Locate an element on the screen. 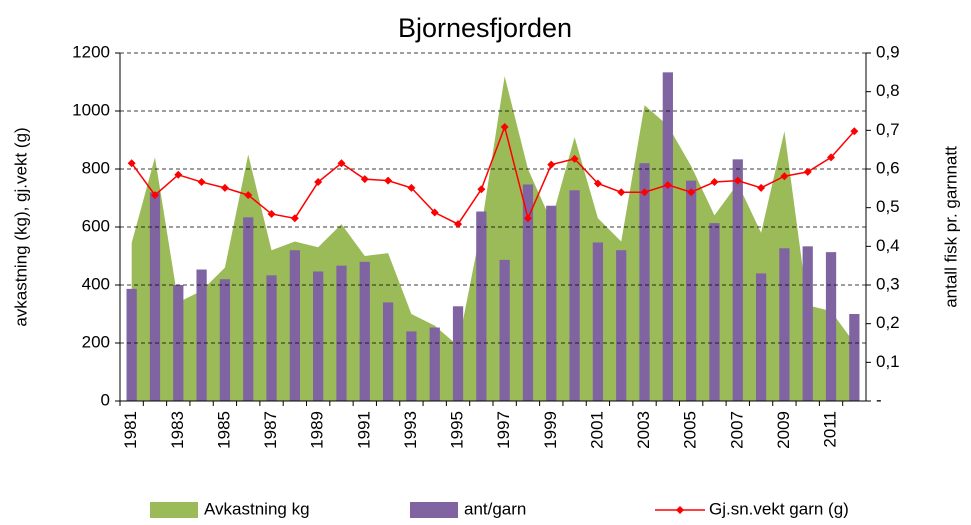 Image resolution: width=971 pixels, height=525 pixels. y2-tick-label: 0,9 is located at coordinates (888, 51).